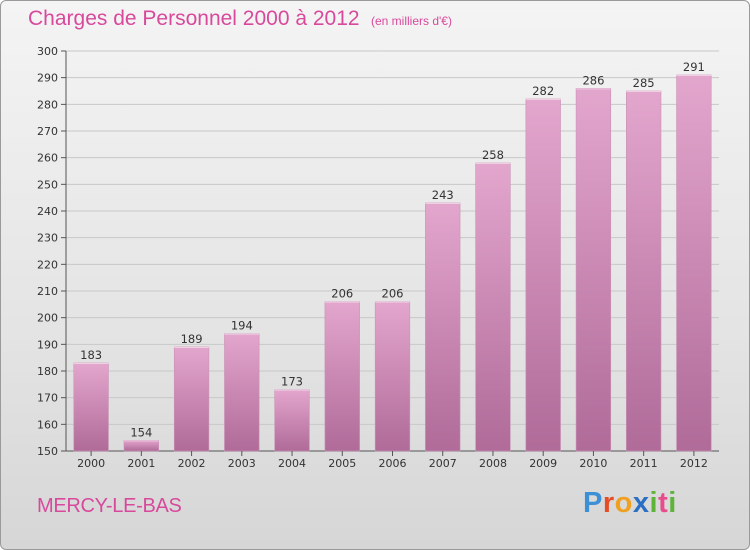 The image size is (750, 550). I want to click on y-tick-label: 170, so click(47, 398).